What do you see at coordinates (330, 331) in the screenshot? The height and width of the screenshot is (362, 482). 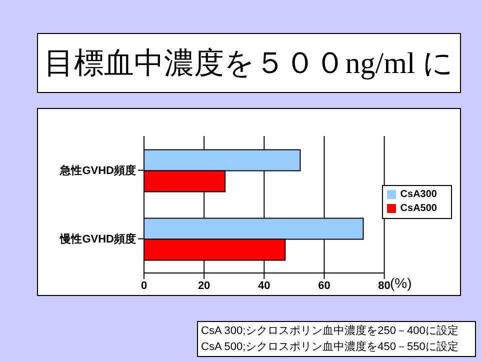 I see `text: CsA 300;シクロスポリン血中濃度を250－400に設定` at bounding box center [330, 331].